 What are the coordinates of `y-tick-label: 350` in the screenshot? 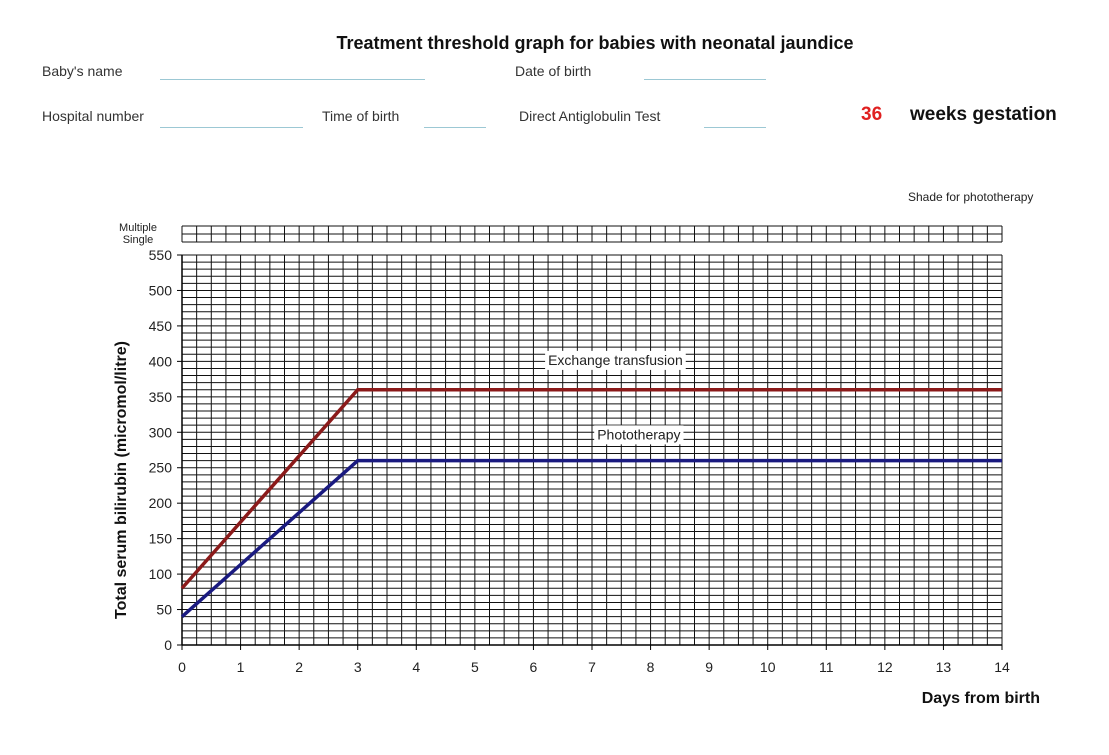 It's located at (161, 397).